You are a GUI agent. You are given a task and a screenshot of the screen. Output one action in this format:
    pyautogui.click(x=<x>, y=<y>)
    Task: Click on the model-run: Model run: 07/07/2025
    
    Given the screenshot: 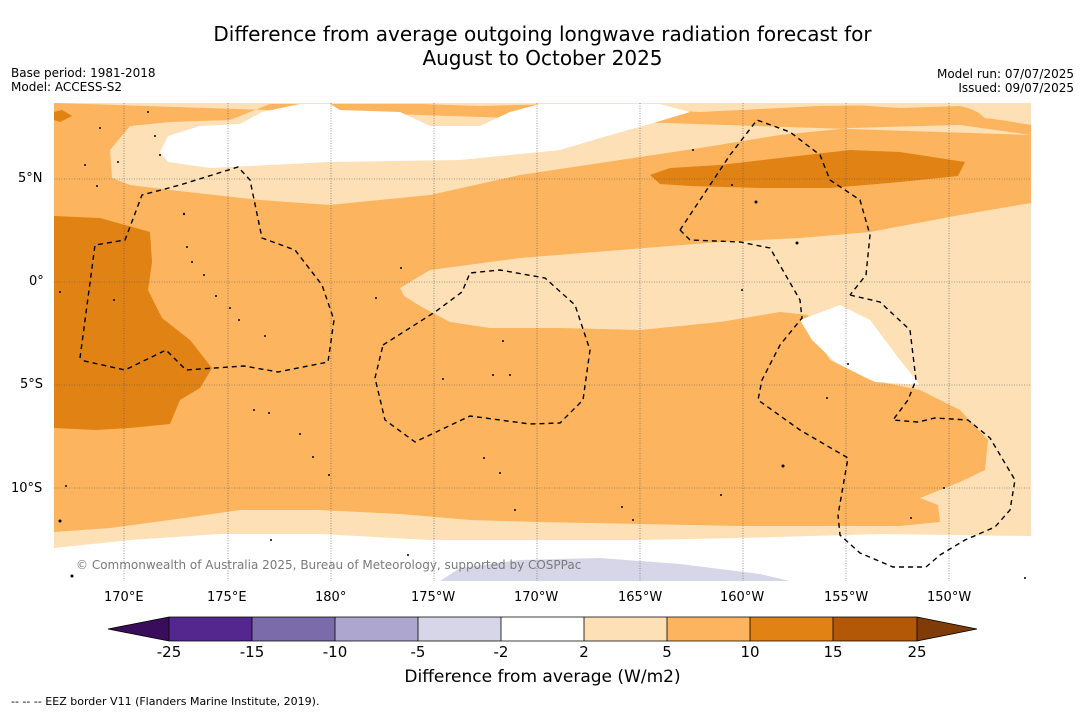 What is the action you would take?
    pyautogui.click(x=1005, y=74)
    